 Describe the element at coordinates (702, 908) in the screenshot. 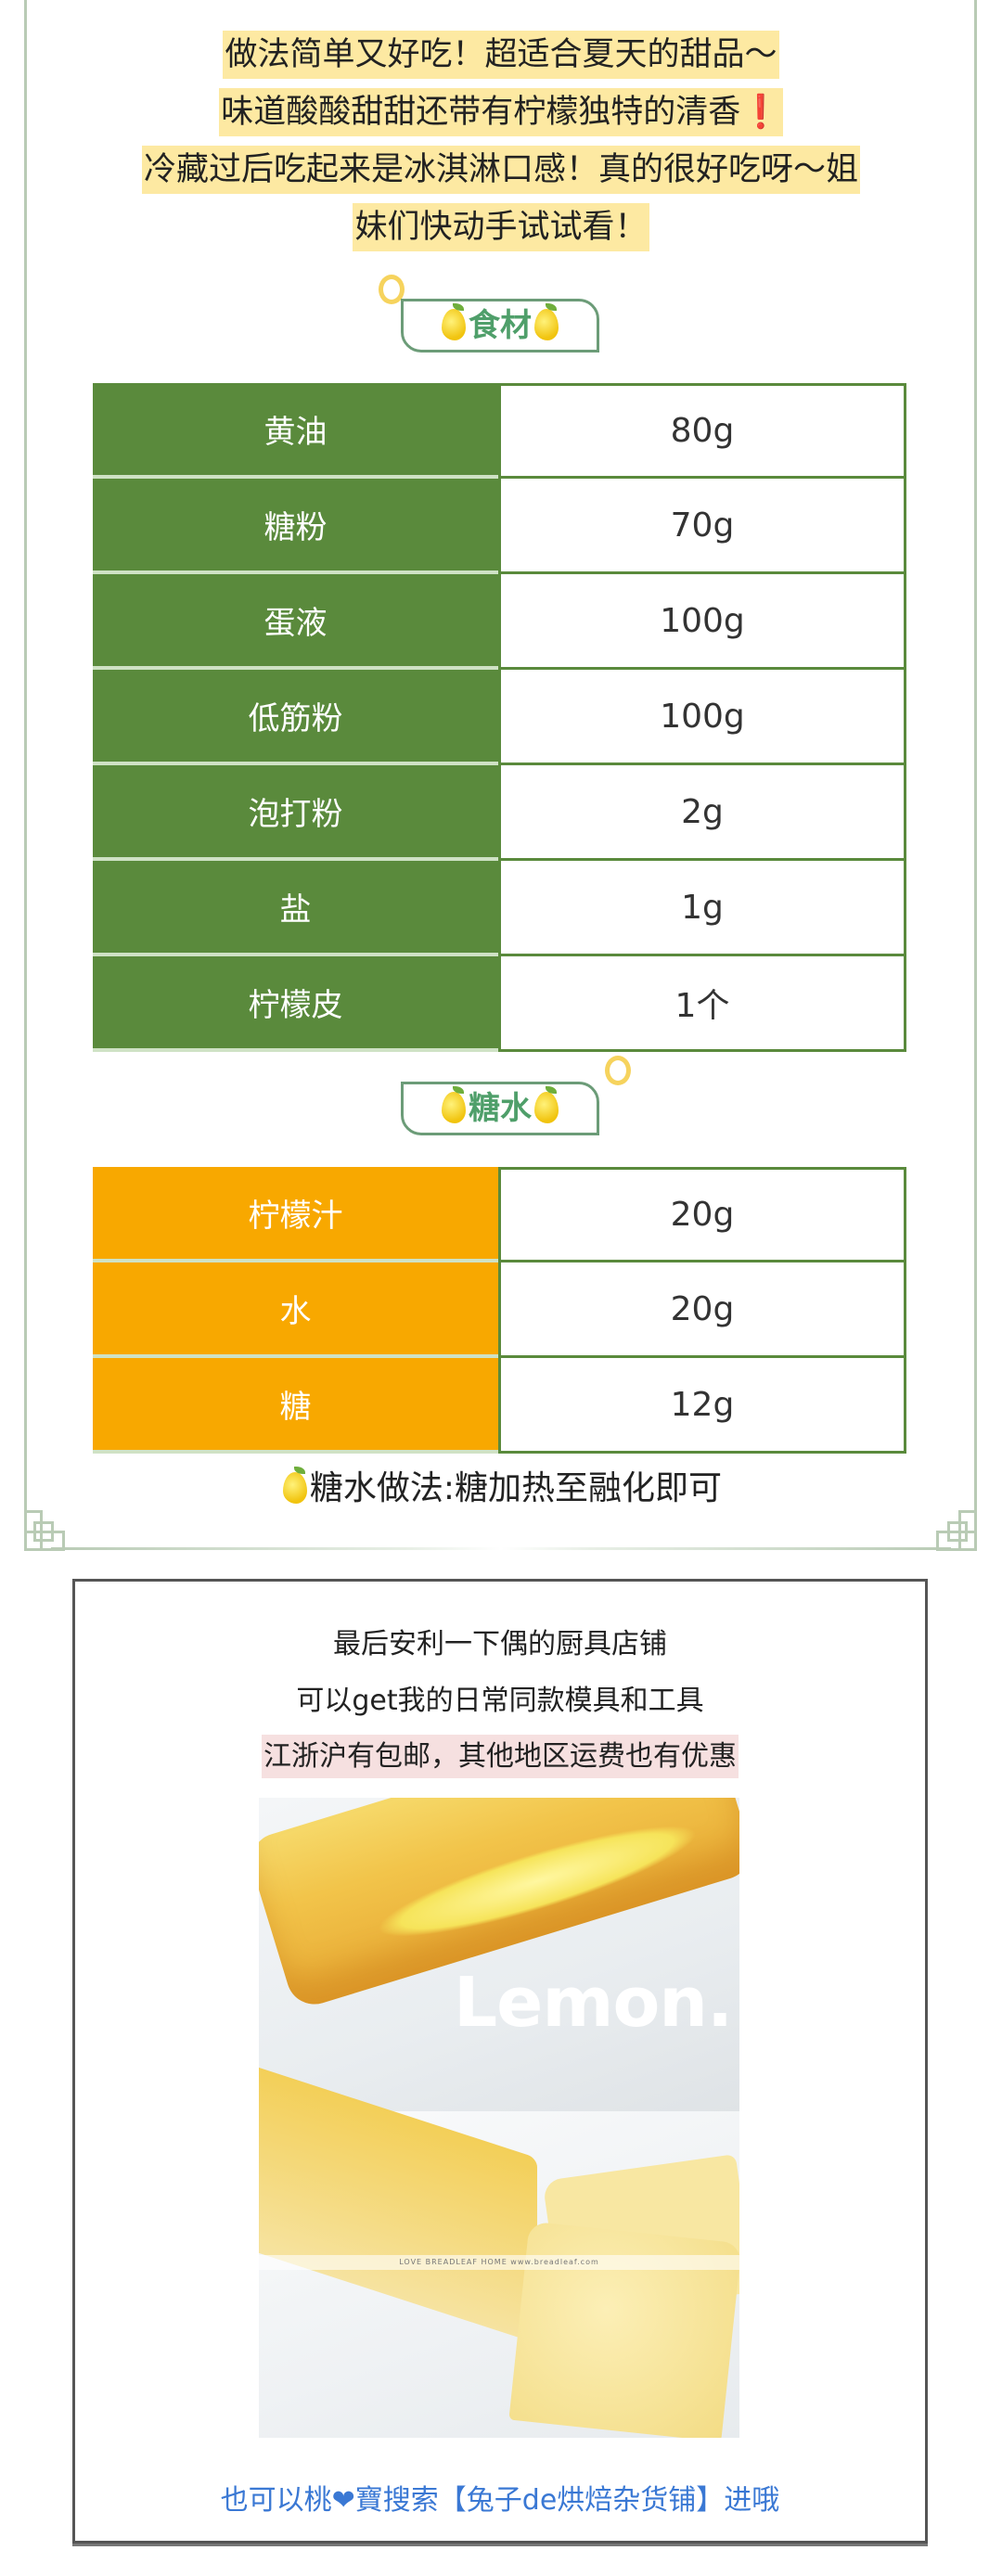

I see `ingredient-amount: 1g` at that location.